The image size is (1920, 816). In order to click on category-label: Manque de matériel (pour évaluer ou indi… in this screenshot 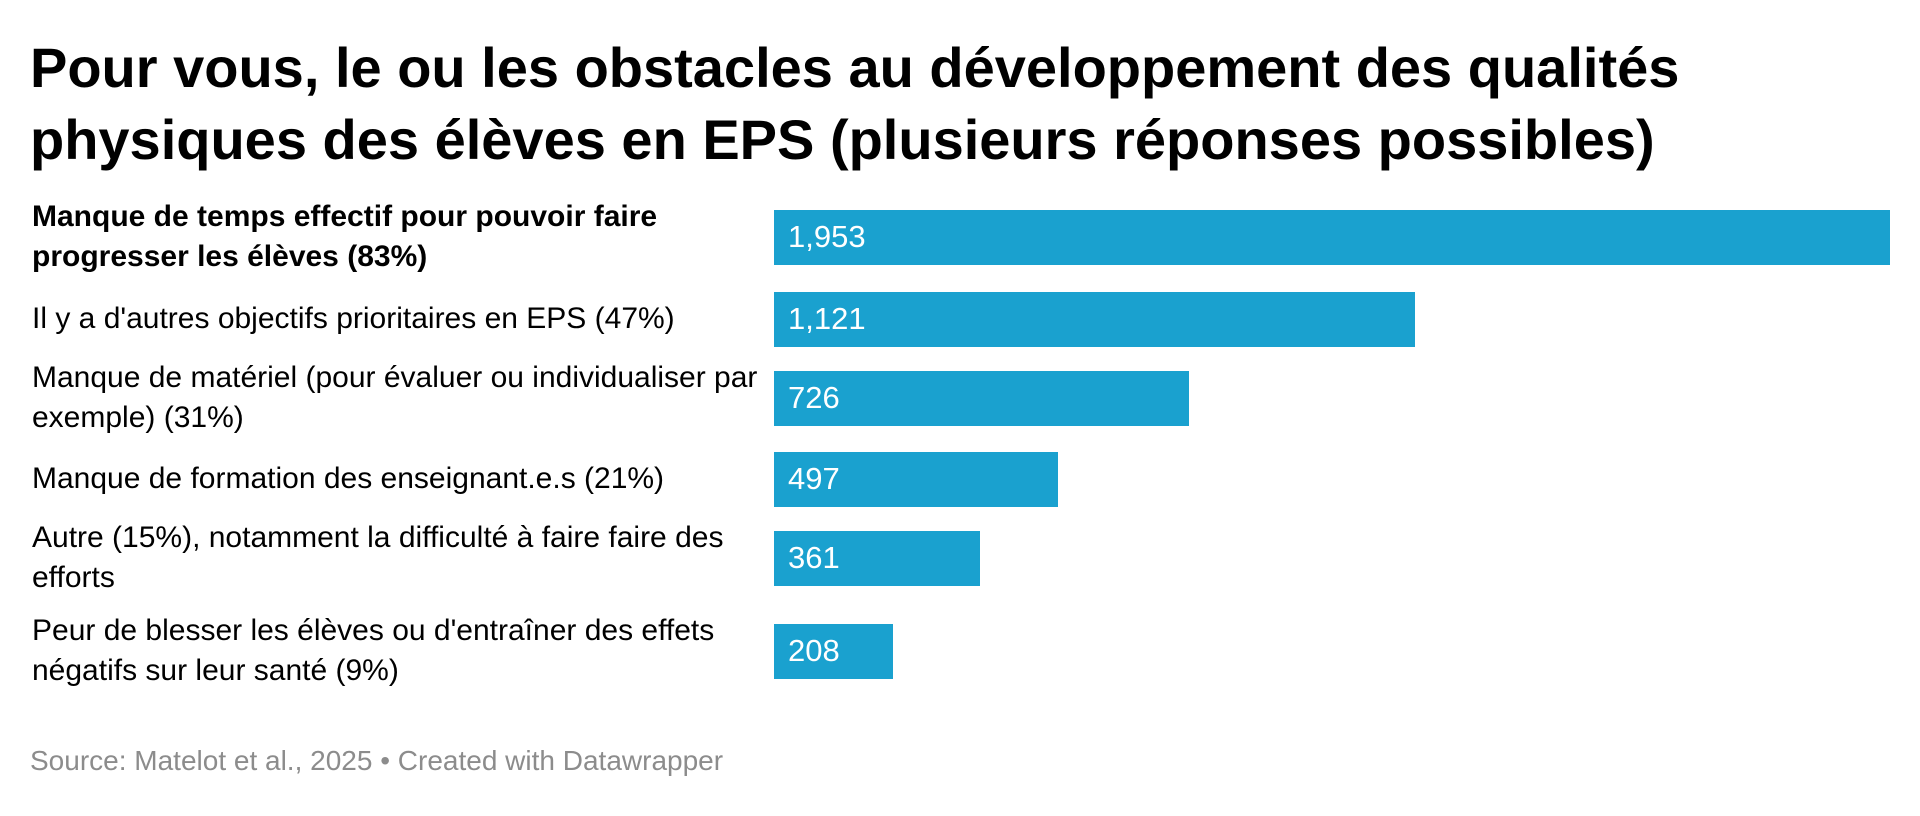, I will do `click(395, 397)`.